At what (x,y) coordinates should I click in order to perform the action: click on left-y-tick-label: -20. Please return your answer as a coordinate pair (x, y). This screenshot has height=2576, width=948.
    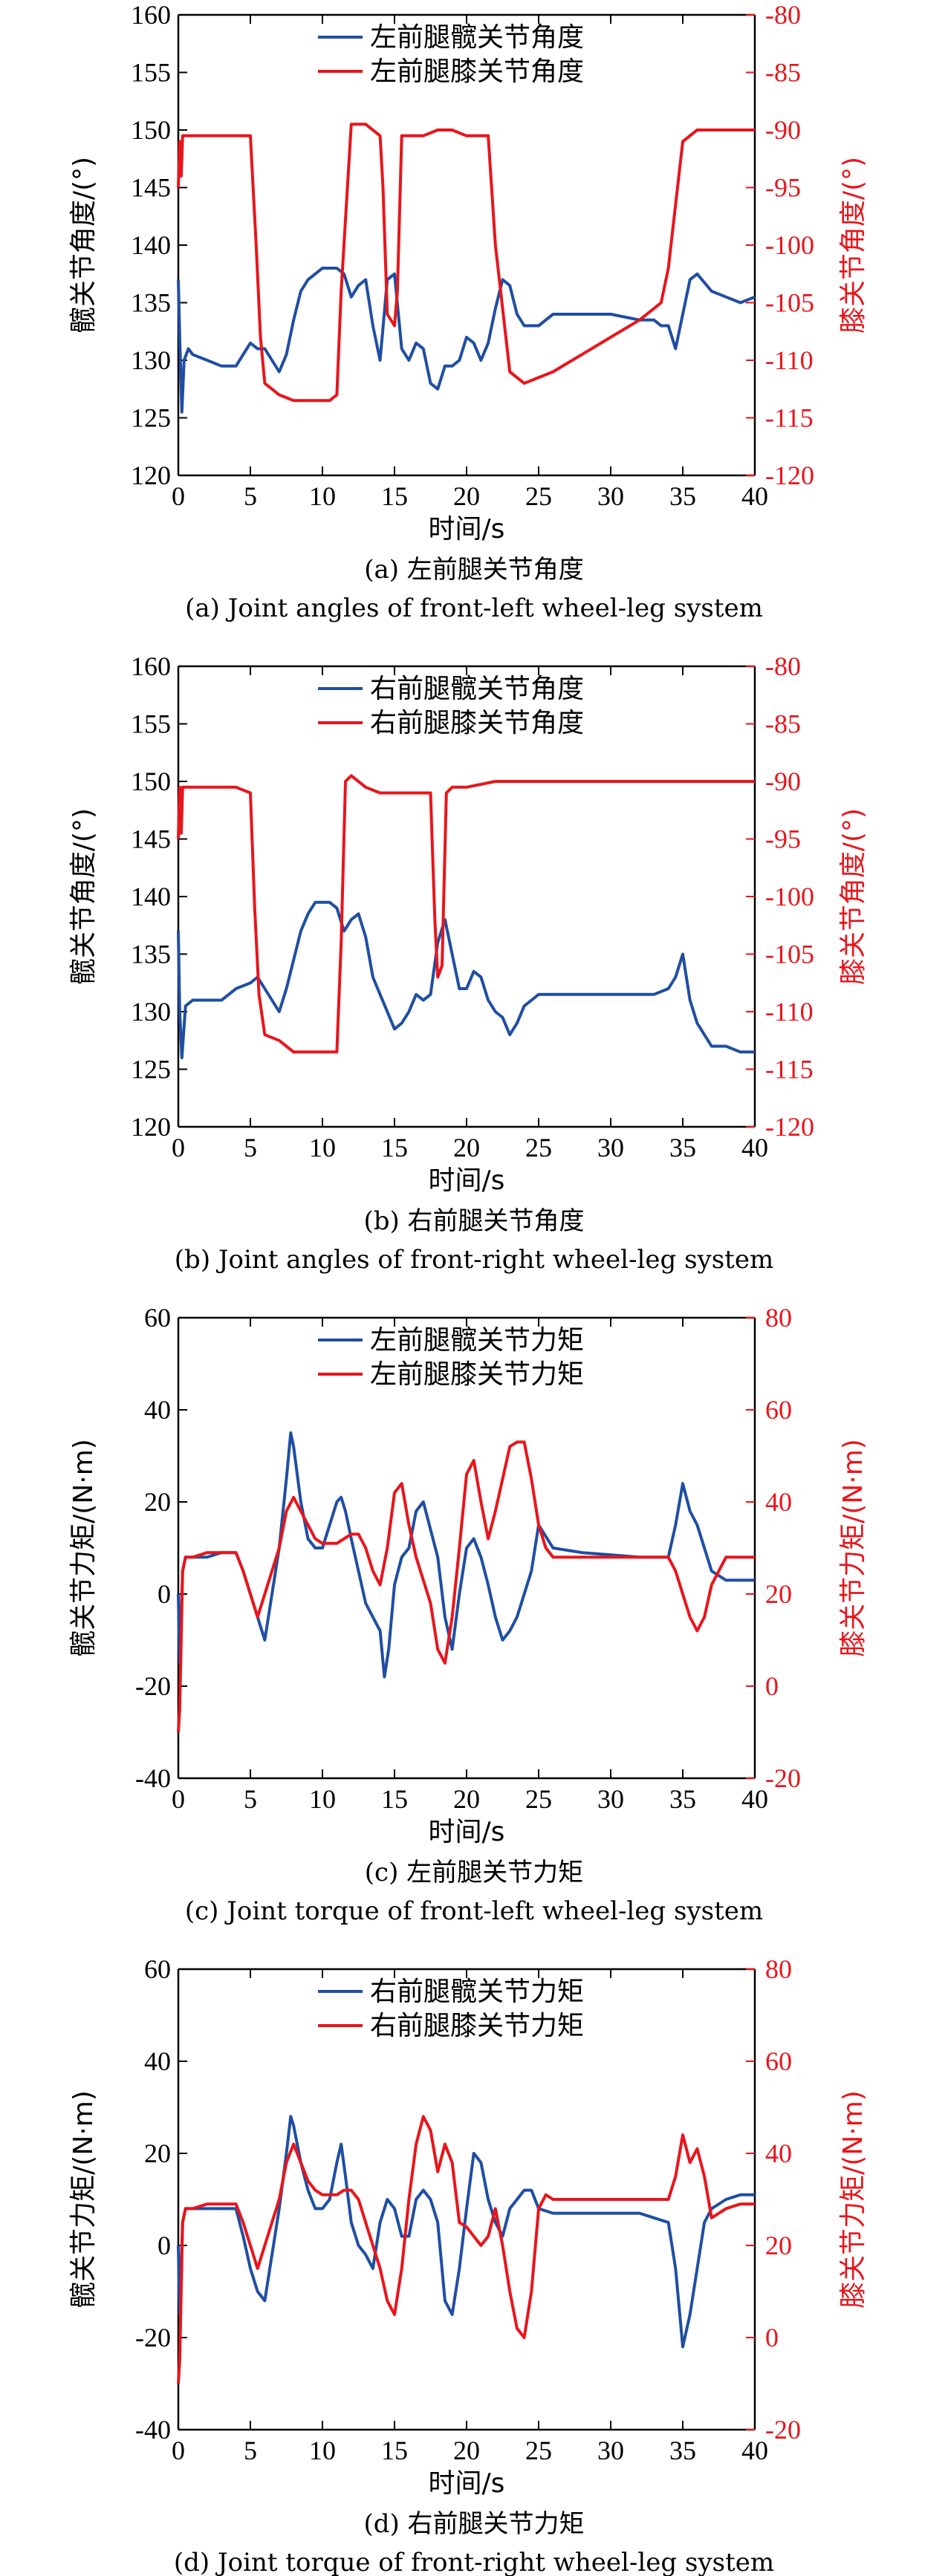
    Looking at the image, I should click on (153, 1686).